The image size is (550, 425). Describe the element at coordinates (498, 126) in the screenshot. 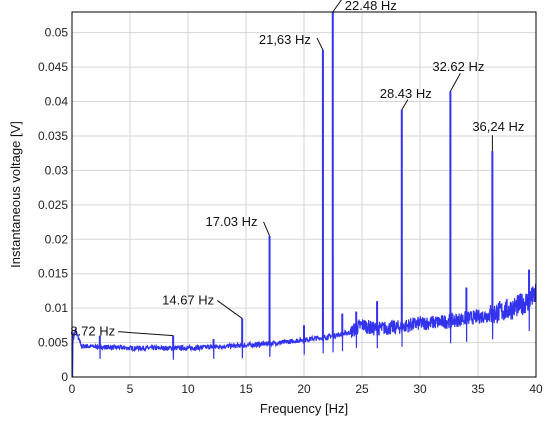

I see `peak-annotation: 36,24 Hz` at that location.